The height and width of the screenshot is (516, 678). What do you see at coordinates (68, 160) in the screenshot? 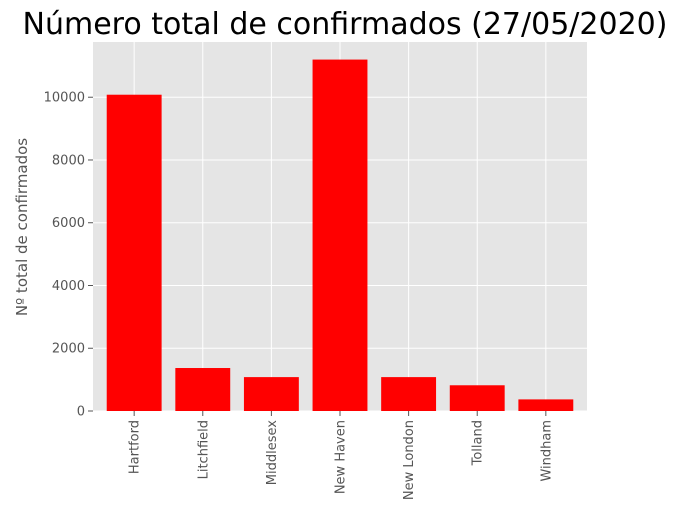
I see `y-tick-label: 8000` at bounding box center [68, 160].